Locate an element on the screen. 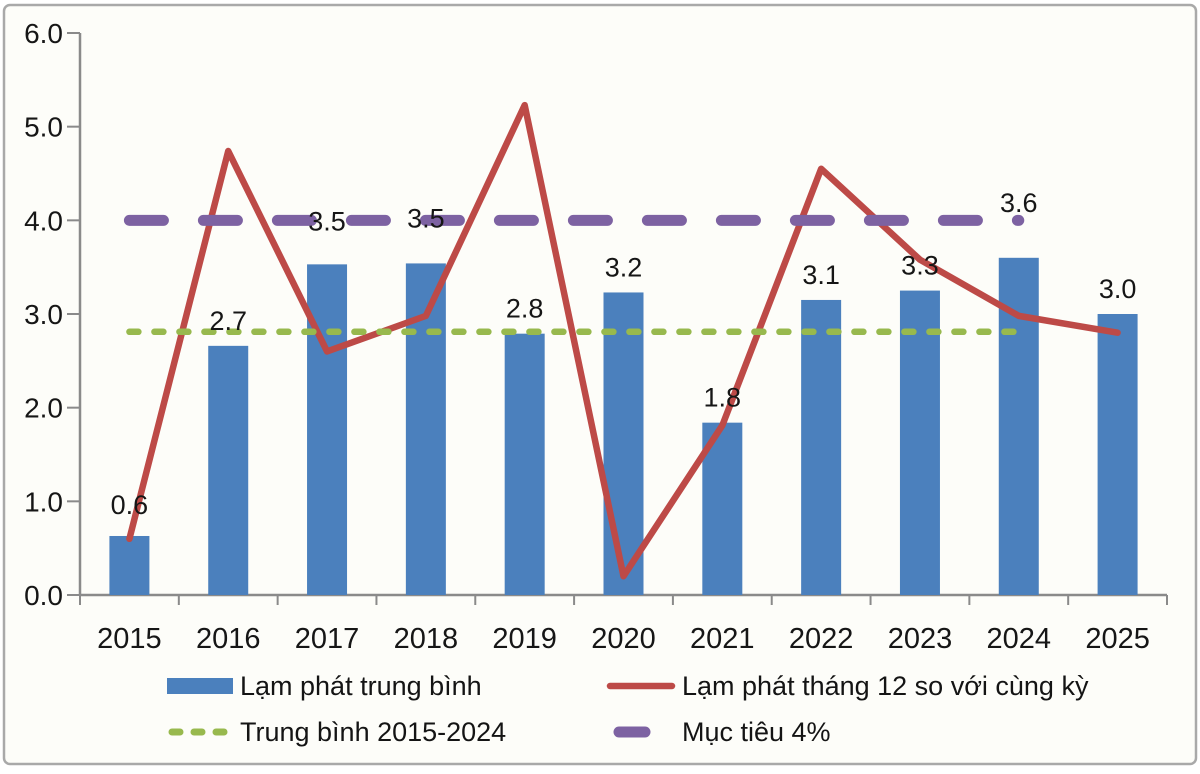 Image resolution: width=1200 pixels, height=774 pixels. bar-series-swatch-icon is located at coordinates (200, 686).